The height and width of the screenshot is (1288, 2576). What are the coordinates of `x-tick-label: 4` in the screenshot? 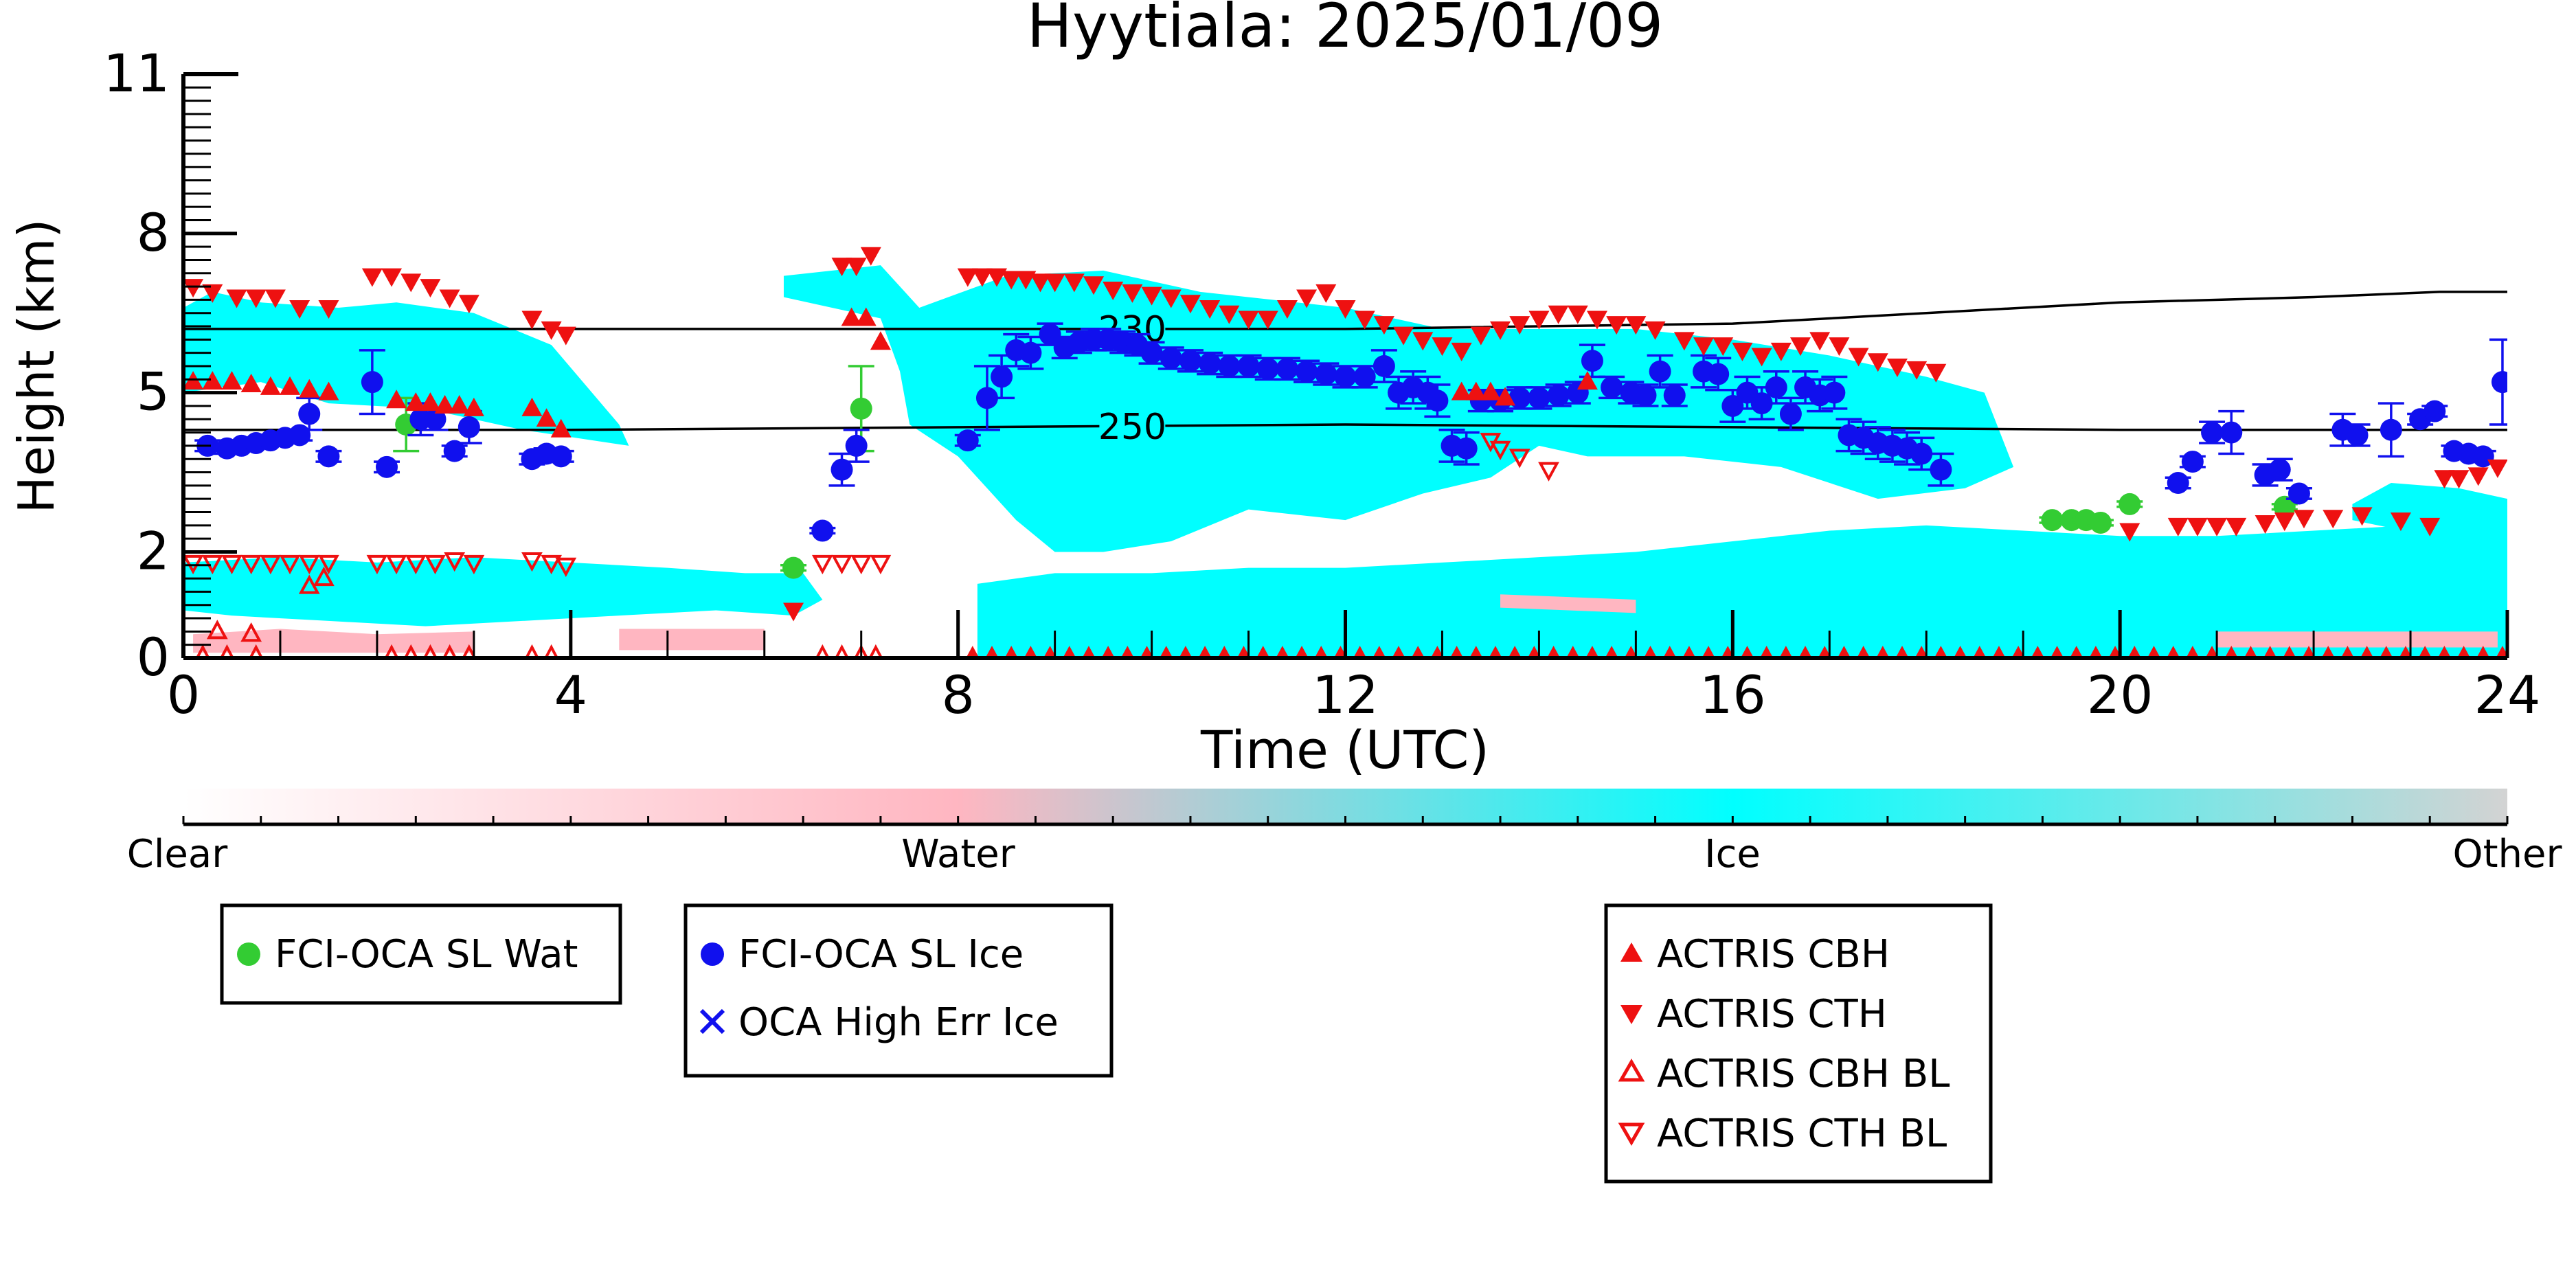 It's located at (570, 694).